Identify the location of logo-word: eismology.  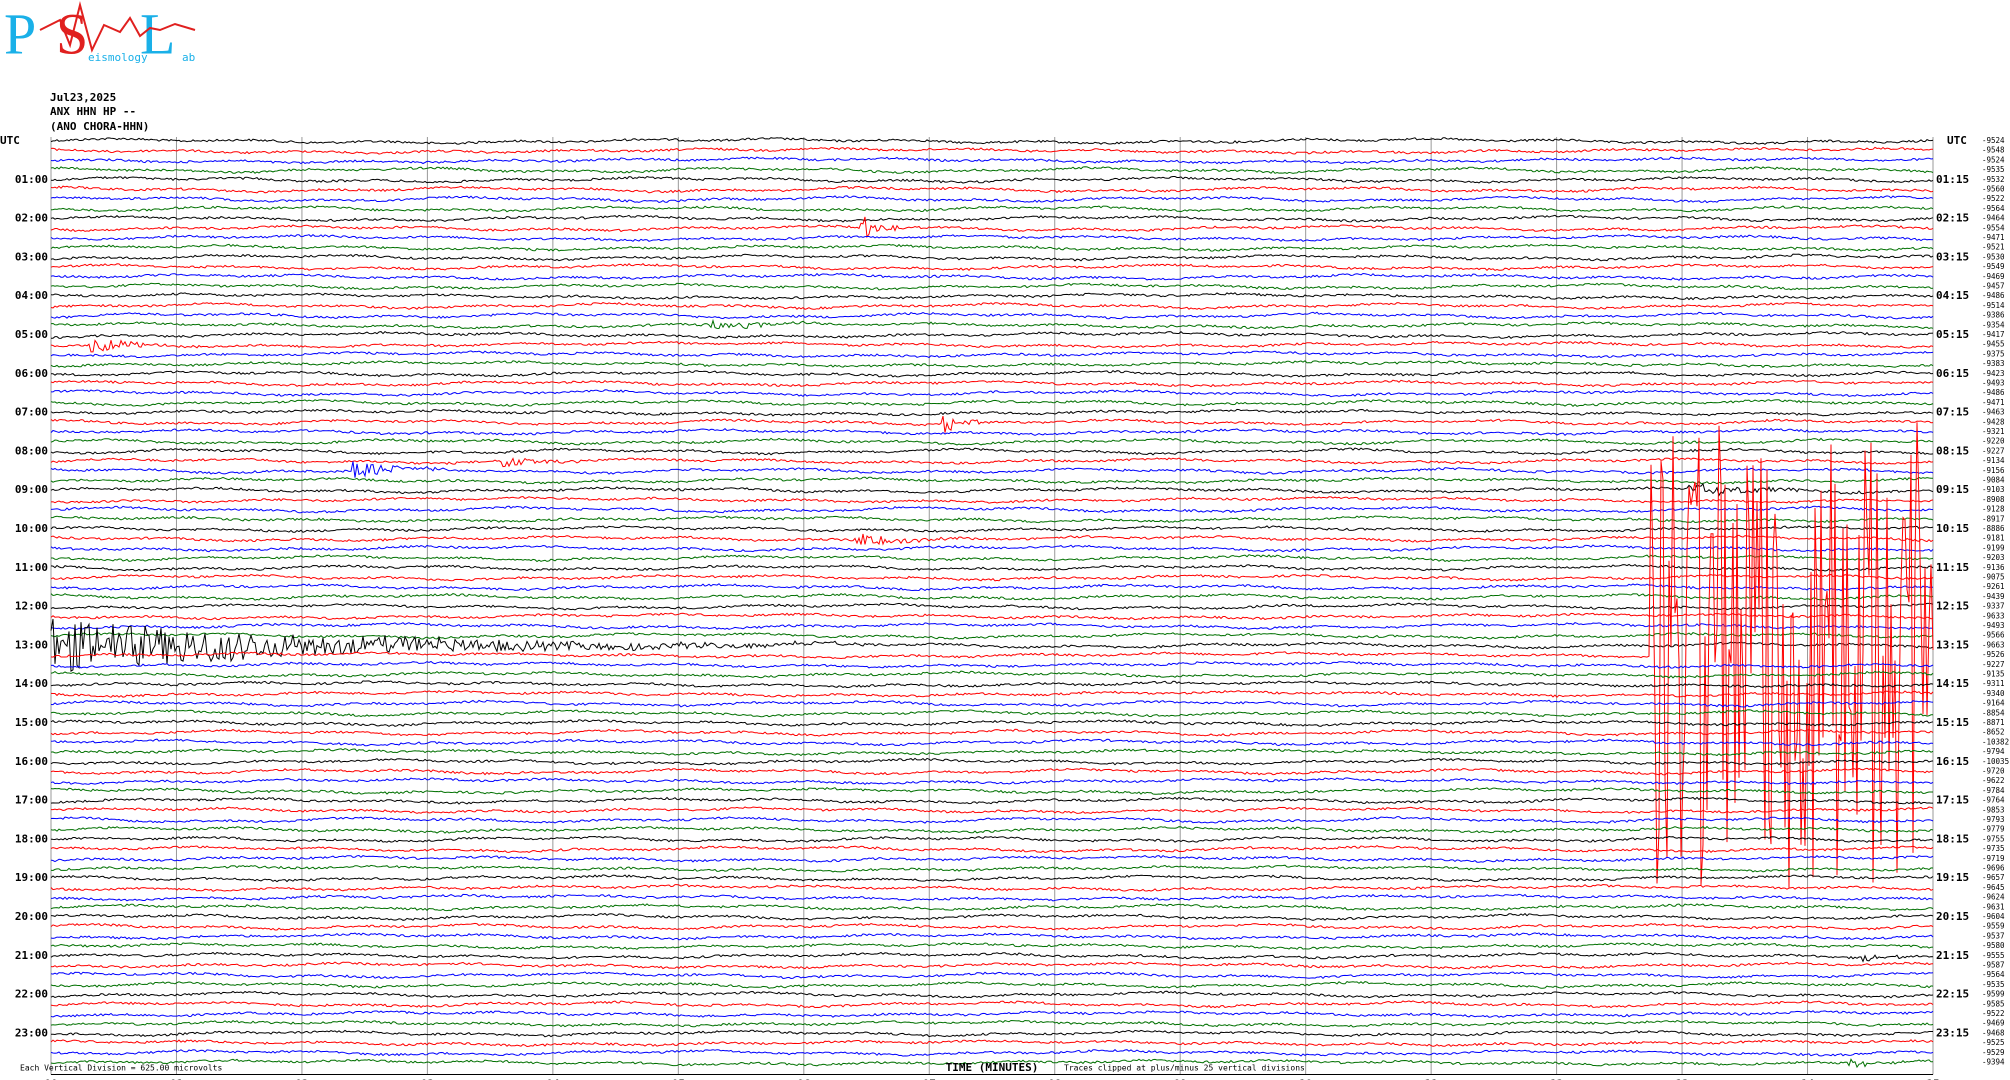
(118, 57).